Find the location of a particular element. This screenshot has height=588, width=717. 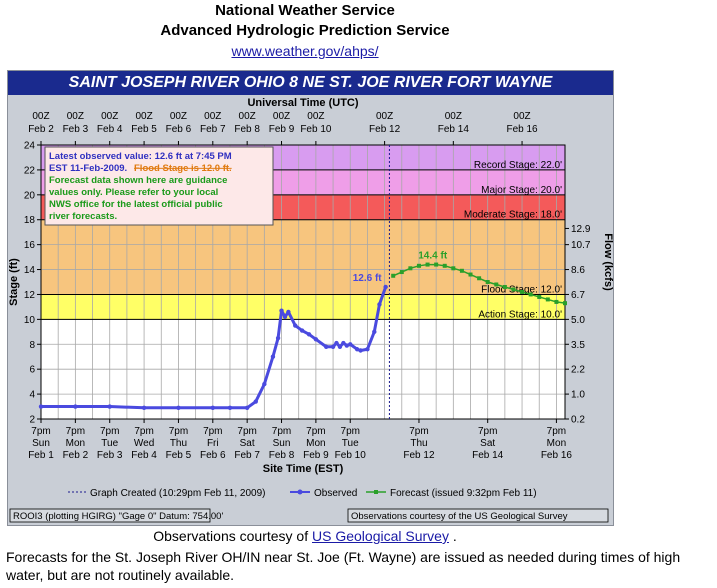

info-box is located at coordinates (159, 186).